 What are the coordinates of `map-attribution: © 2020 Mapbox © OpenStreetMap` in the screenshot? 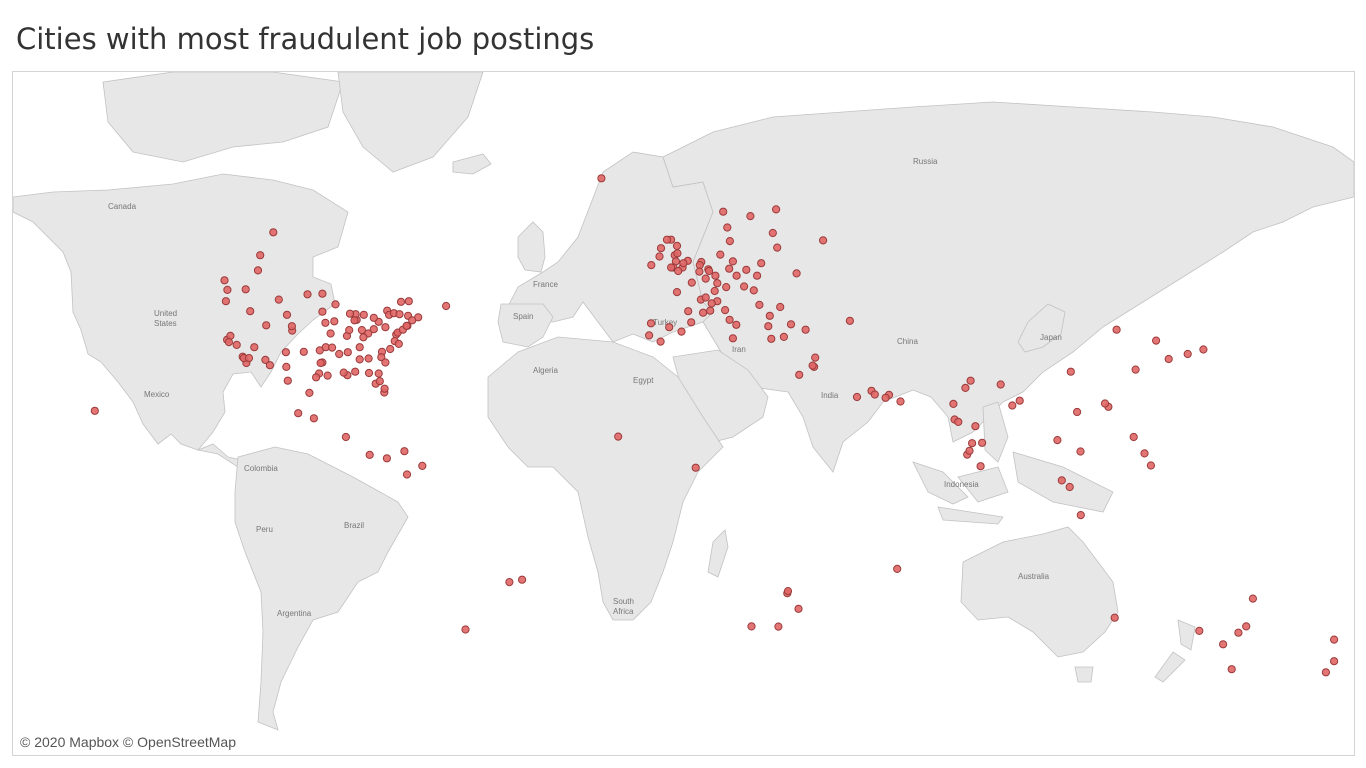 It's located at (128, 742).